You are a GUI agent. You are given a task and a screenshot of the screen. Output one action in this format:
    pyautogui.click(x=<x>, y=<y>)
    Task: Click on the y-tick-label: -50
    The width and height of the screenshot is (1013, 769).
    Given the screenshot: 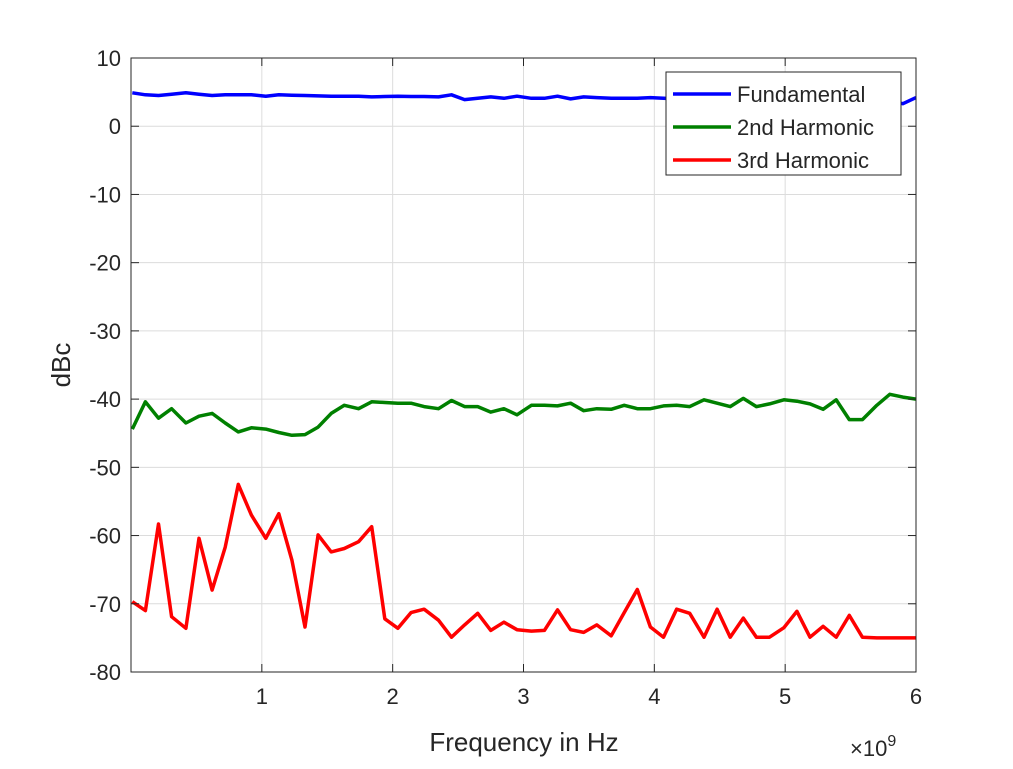 What is the action you would take?
    pyautogui.click(x=105, y=467)
    